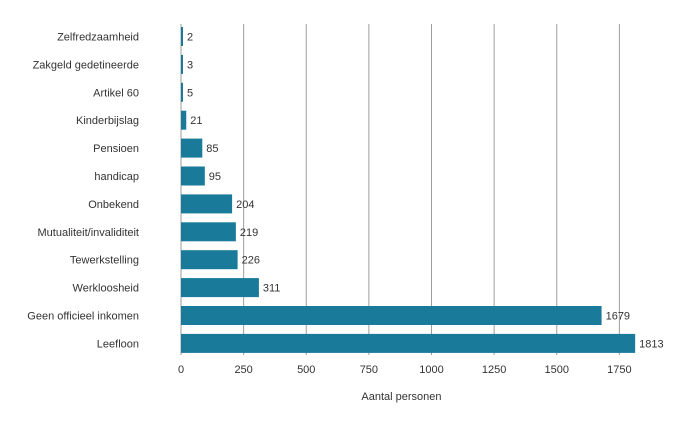 The image size is (694, 441). What do you see at coordinates (113, 205) in the screenshot?
I see `category-label: Onbekend` at bounding box center [113, 205].